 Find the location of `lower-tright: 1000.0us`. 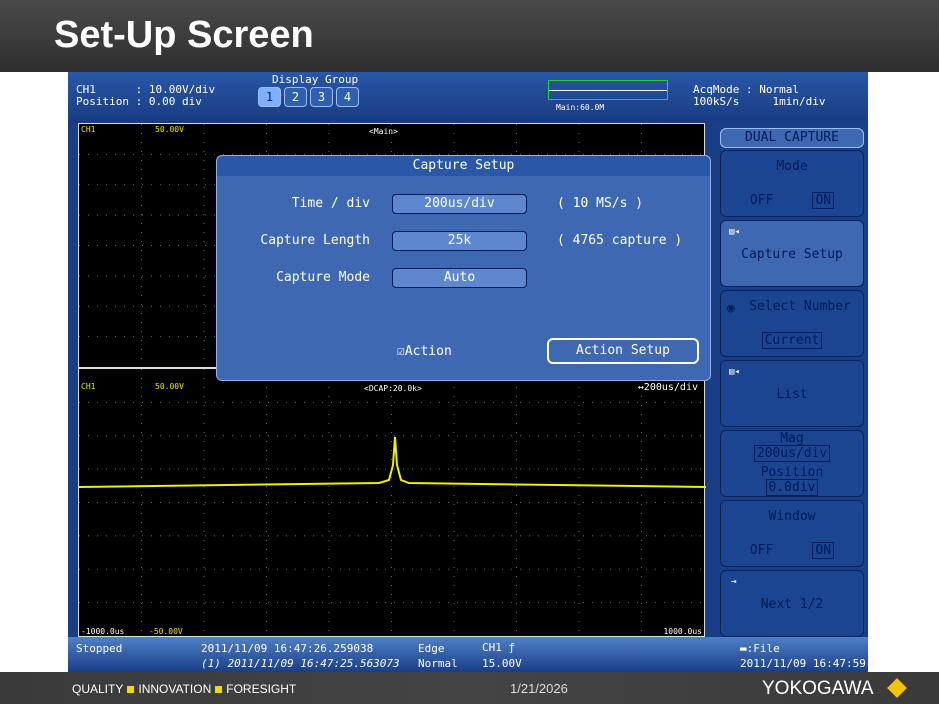

lower-tright: 1000.0us is located at coordinates (682, 631).